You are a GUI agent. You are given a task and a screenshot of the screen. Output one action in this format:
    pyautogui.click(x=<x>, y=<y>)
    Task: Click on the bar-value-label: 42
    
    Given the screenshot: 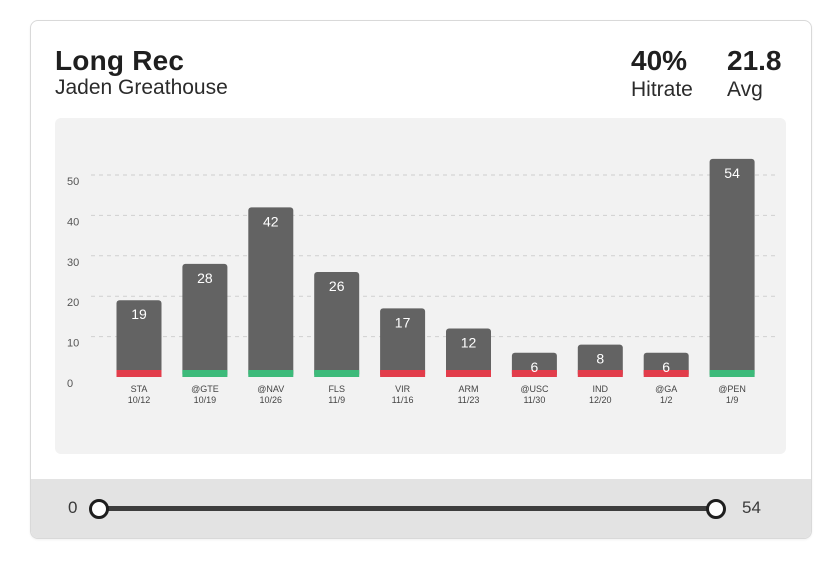 What is the action you would take?
    pyautogui.click(x=271, y=221)
    